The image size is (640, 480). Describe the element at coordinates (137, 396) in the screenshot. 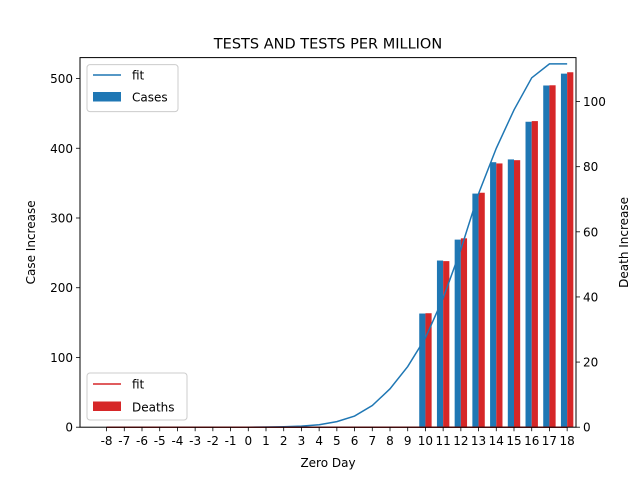

I see `legend-deaths: fit Deaths` at that location.